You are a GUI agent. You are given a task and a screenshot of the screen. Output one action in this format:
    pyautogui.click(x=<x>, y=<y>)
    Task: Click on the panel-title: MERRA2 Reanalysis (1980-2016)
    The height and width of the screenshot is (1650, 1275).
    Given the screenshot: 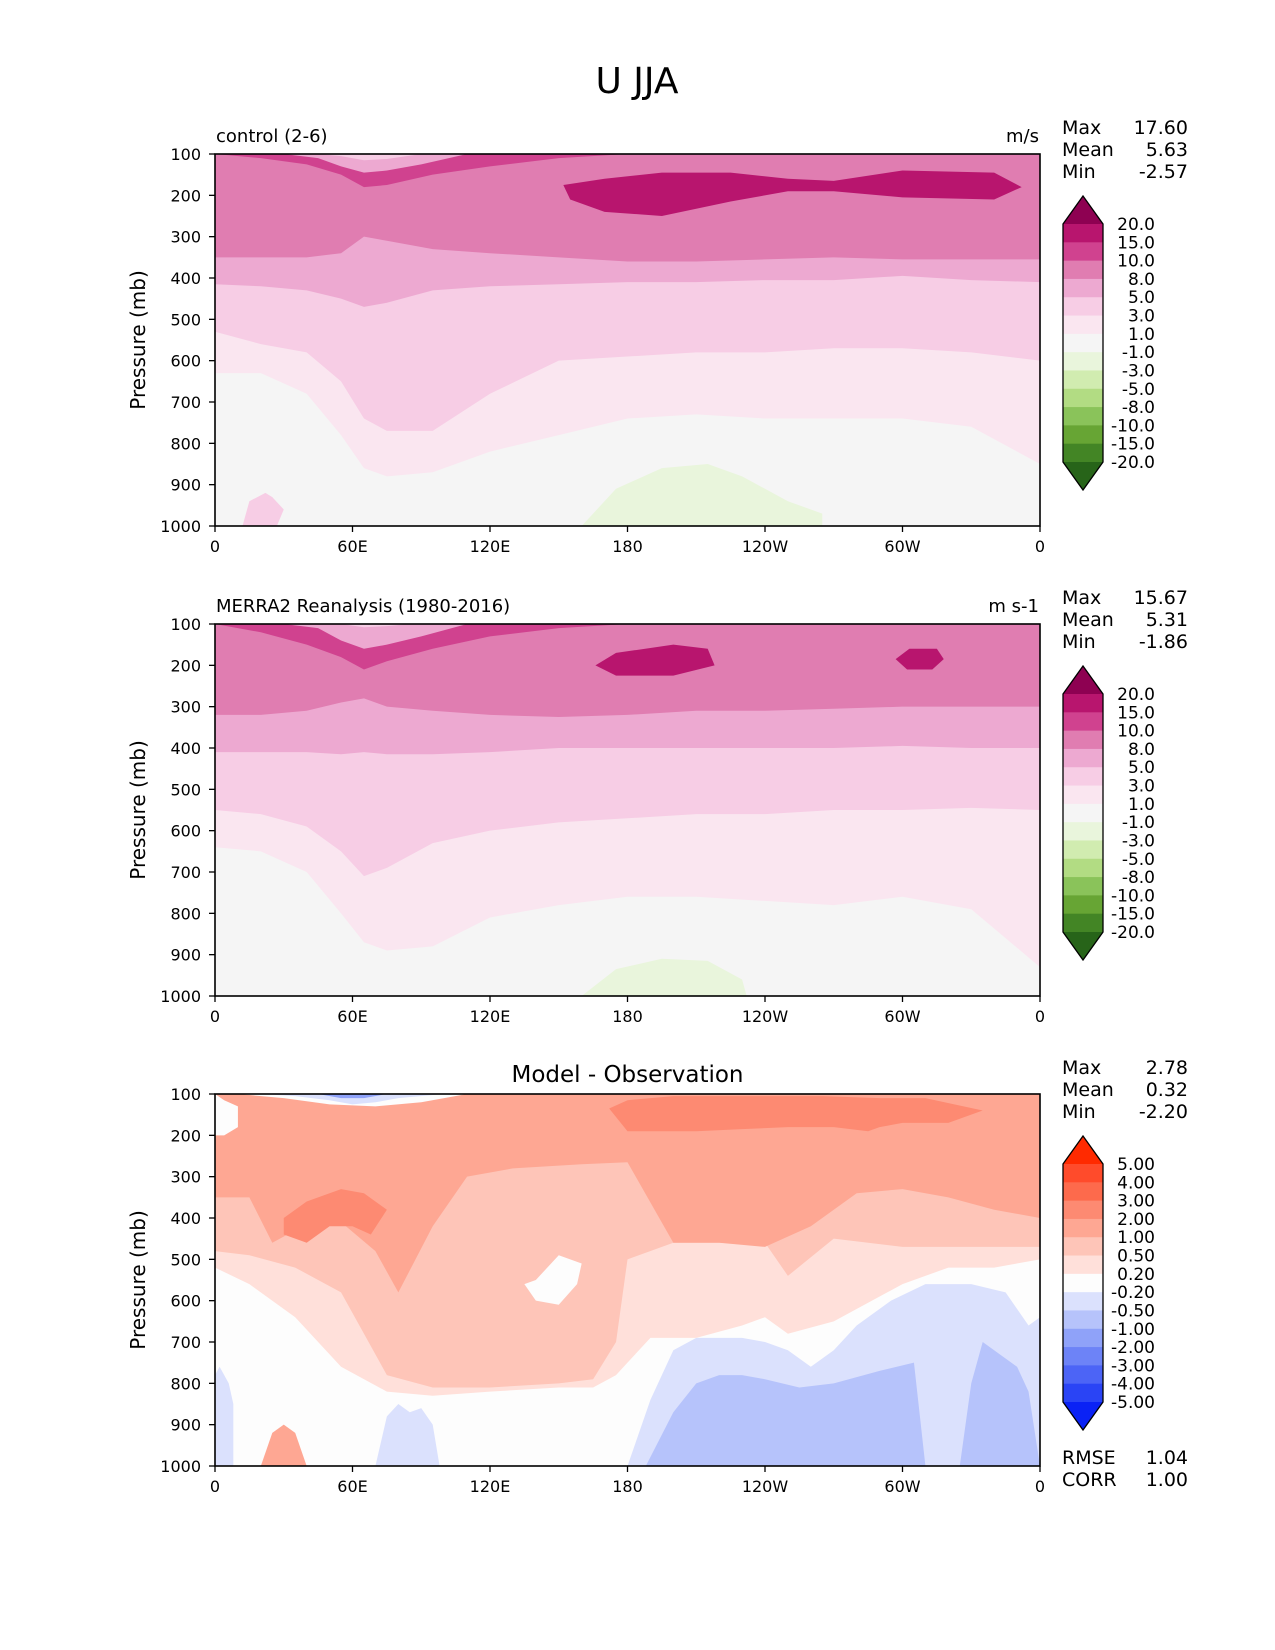 What is the action you would take?
    pyautogui.click(x=363, y=606)
    